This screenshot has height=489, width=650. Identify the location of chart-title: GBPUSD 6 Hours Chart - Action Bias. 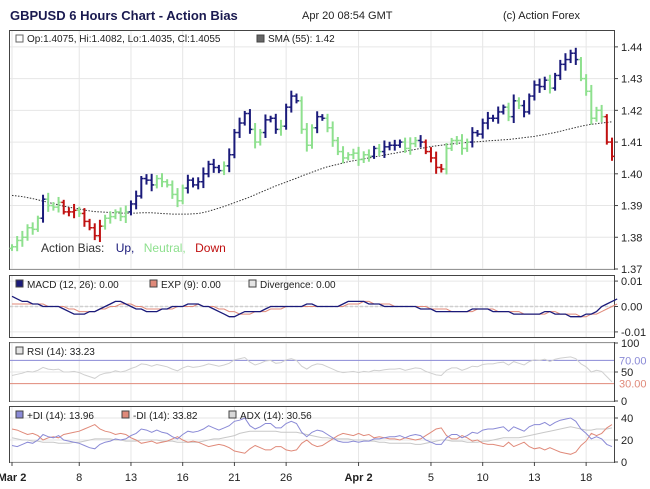
(124, 15).